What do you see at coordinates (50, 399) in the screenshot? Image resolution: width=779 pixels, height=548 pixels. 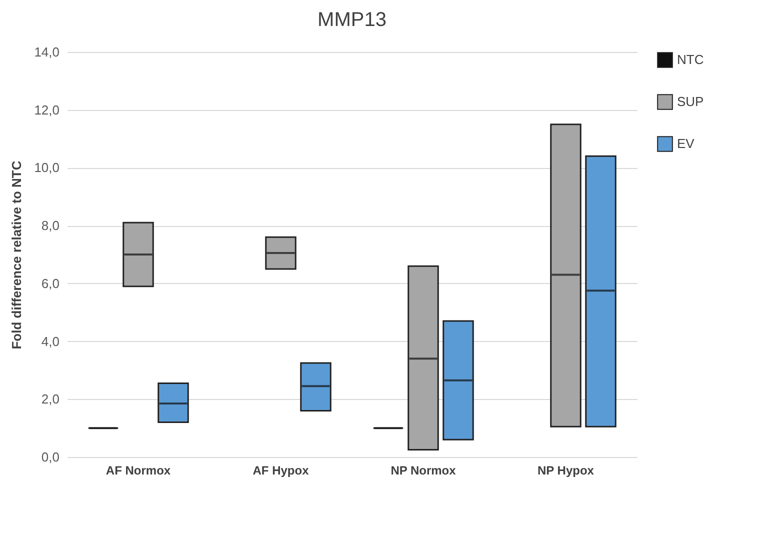 I see `y-tick-label: 2,0` at bounding box center [50, 399].